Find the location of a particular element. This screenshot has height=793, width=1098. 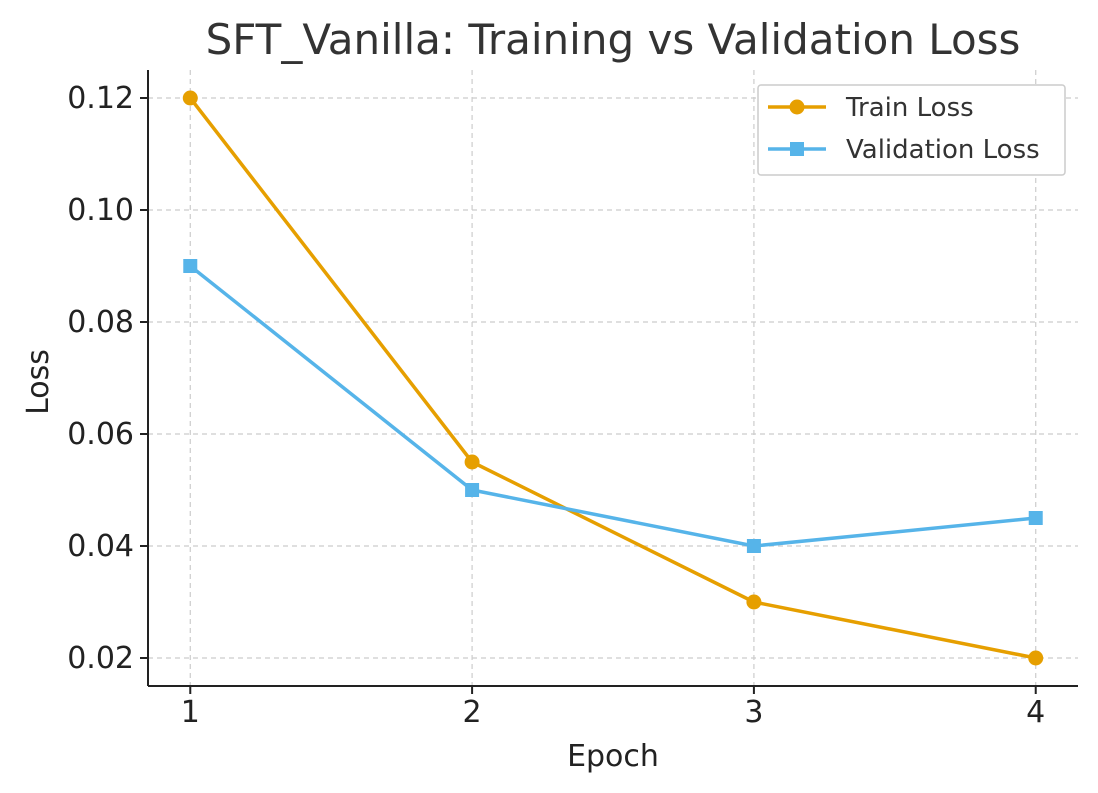

legend: Train Loss Validation Loss is located at coordinates (911, 130).